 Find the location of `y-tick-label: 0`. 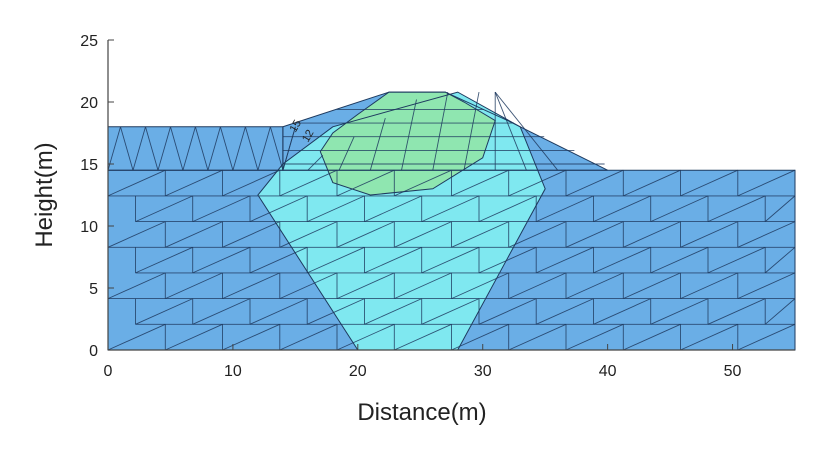

y-tick-label: 0 is located at coordinates (93, 351).